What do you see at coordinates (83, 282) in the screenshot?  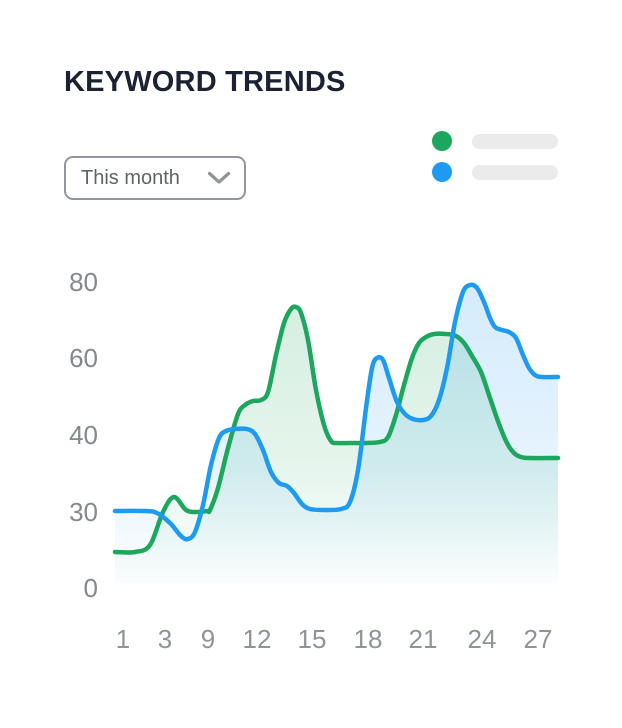 I see `y-axis-tick-label: 80` at bounding box center [83, 282].